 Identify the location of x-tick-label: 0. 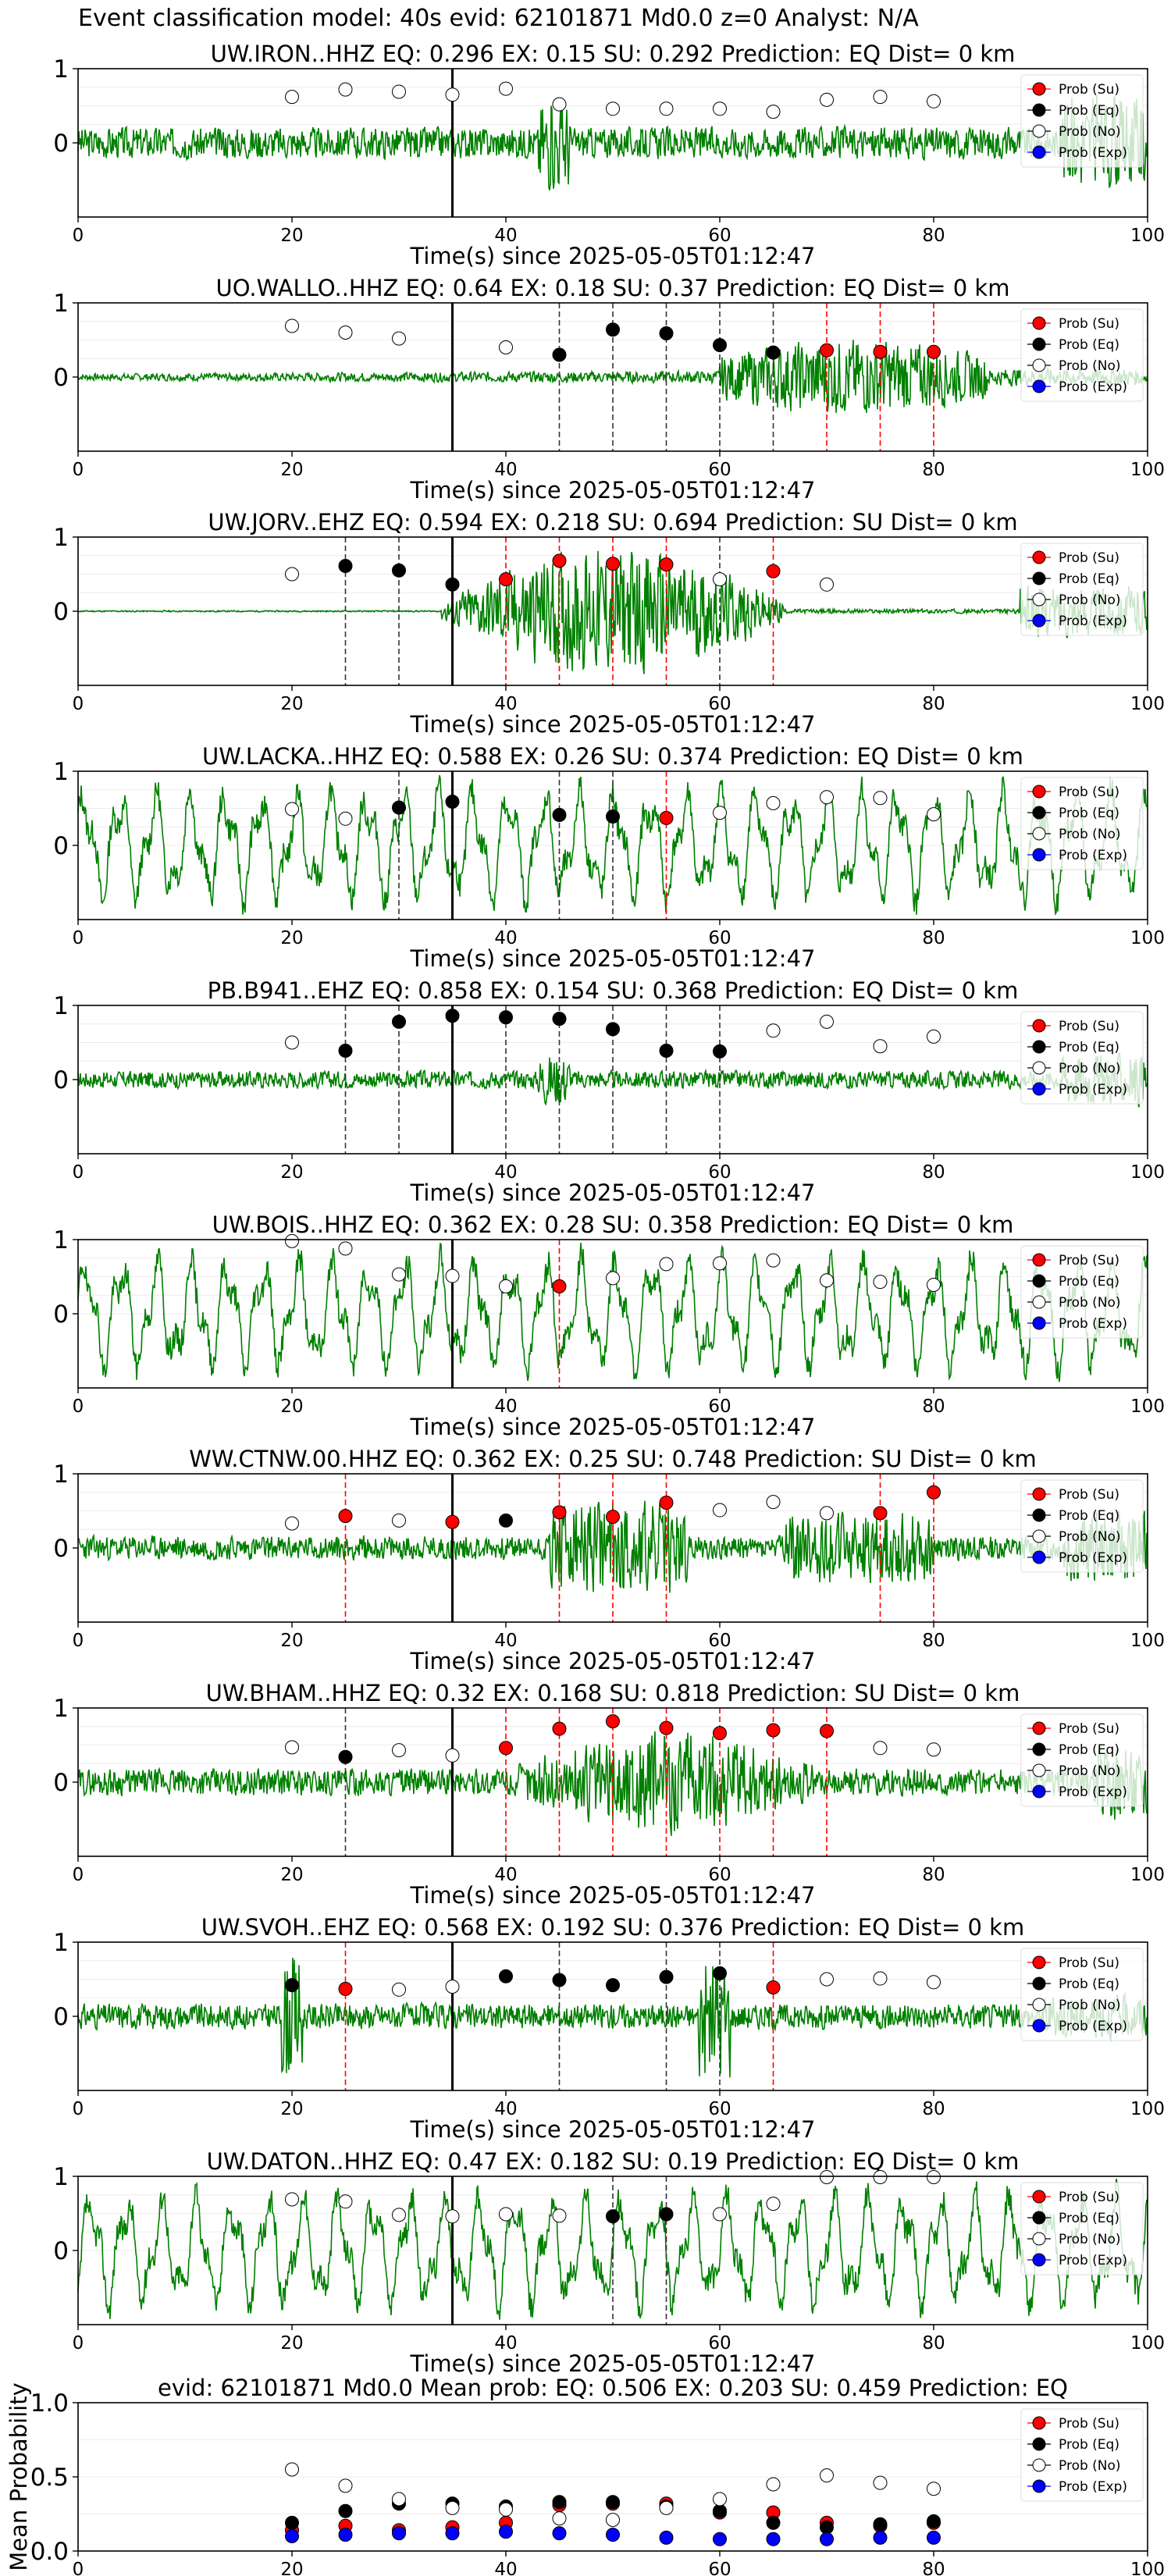
(78, 1875).